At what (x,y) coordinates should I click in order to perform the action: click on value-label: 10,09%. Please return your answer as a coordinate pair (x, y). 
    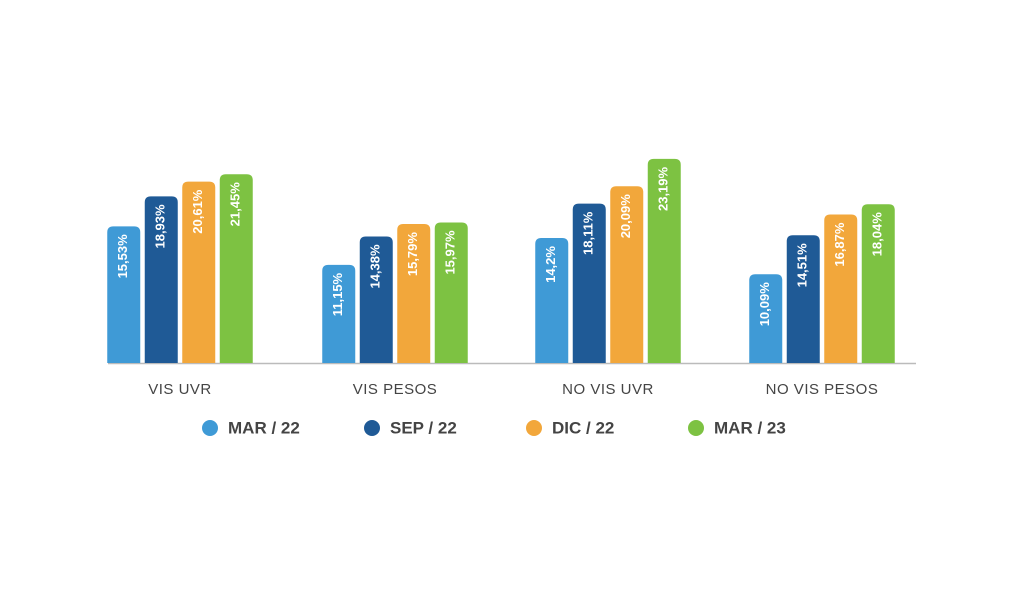
    Looking at the image, I should click on (764, 304).